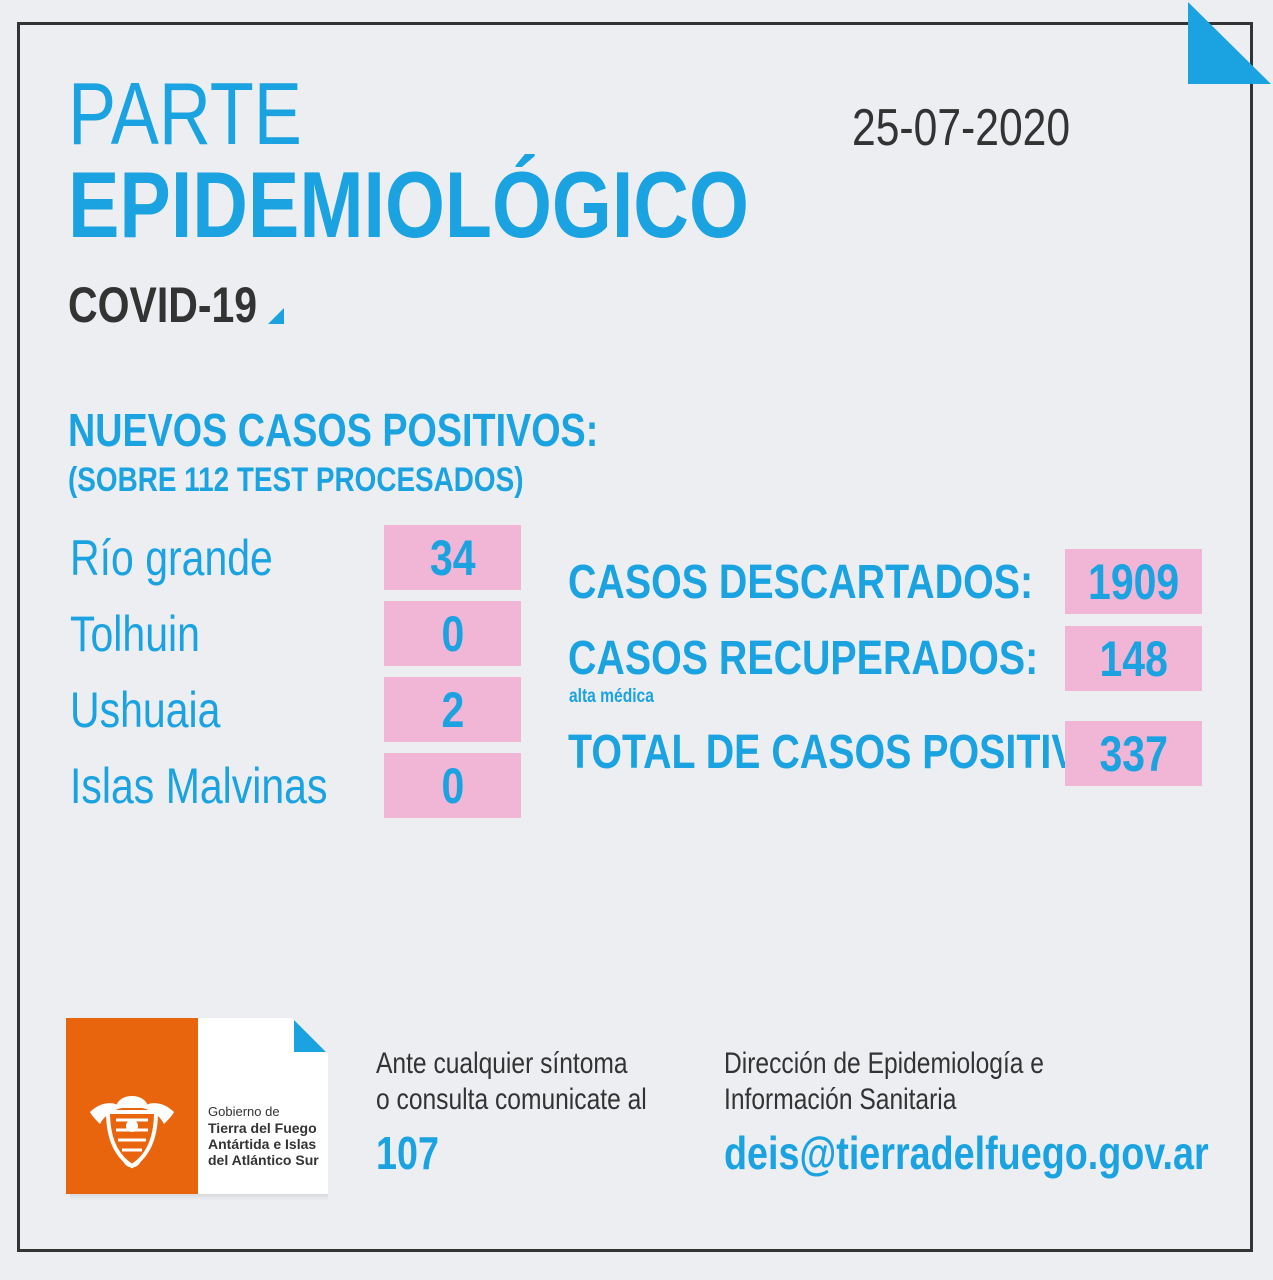 The image size is (1273, 1280). I want to click on location-value: 34, so click(452, 557).